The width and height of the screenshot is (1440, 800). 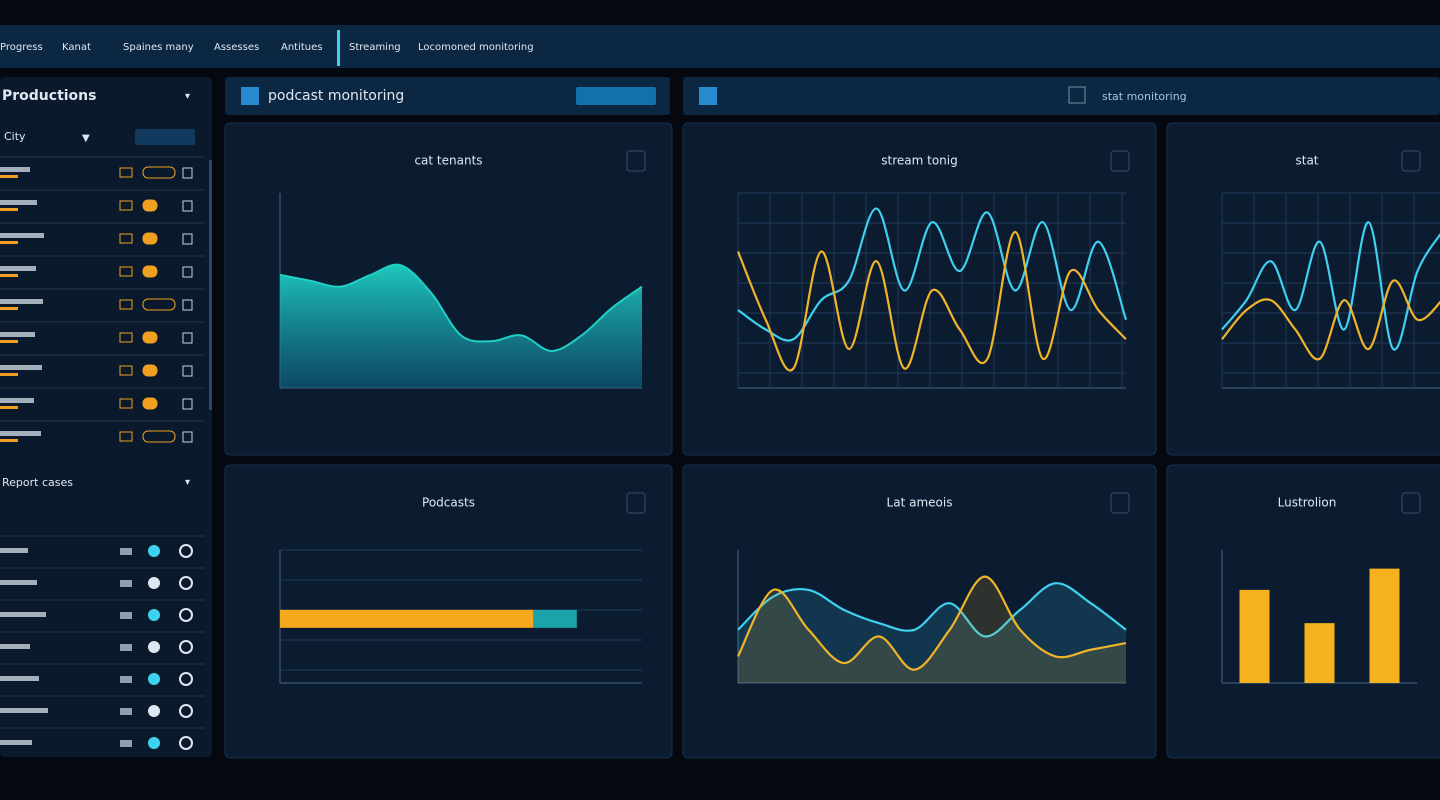 I want to click on sidebar-title: Productions, so click(x=49, y=96).